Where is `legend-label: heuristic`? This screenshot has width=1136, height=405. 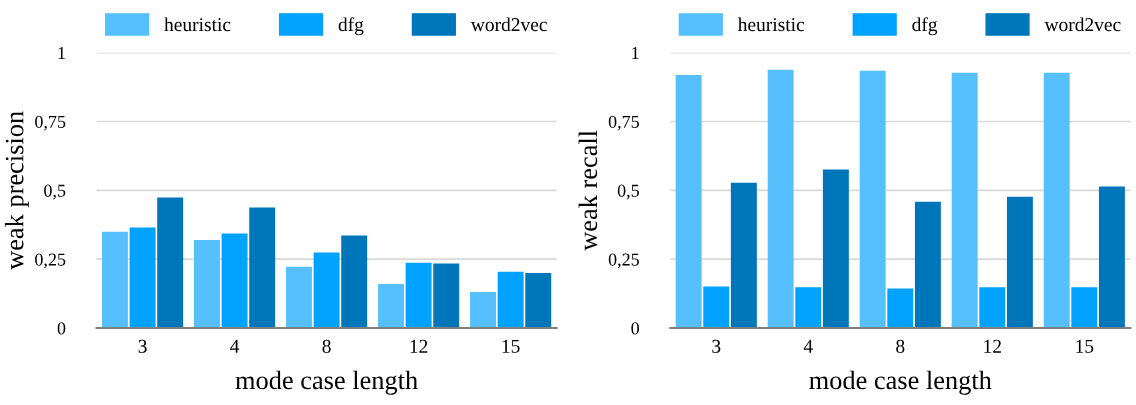 legend-label: heuristic is located at coordinates (197, 24).